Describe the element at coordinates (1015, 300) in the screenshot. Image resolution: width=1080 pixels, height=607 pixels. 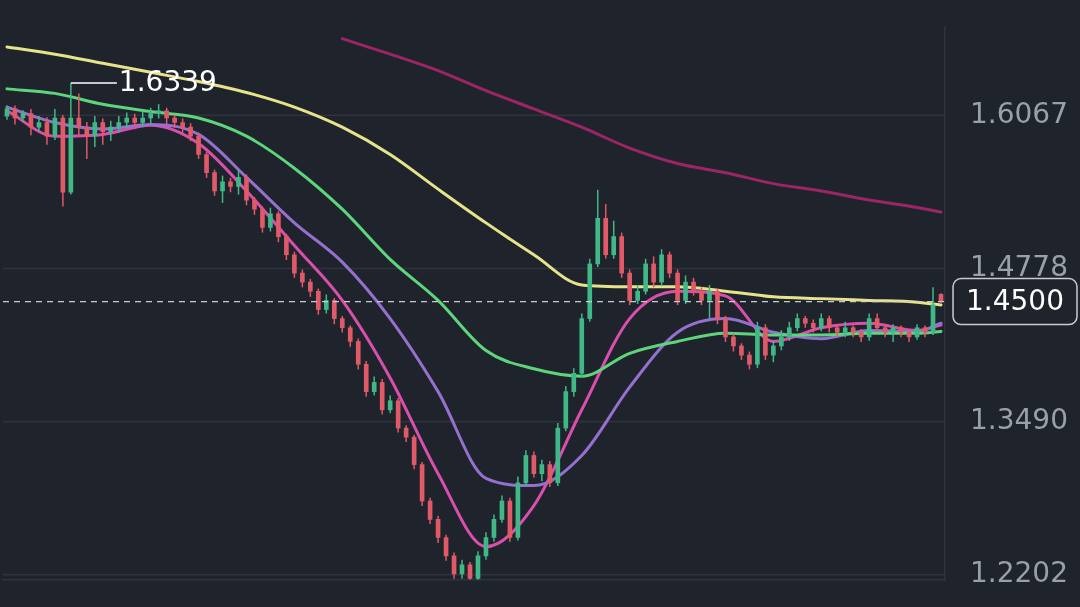
I see `ref-line-label: 1.4500` at that location.